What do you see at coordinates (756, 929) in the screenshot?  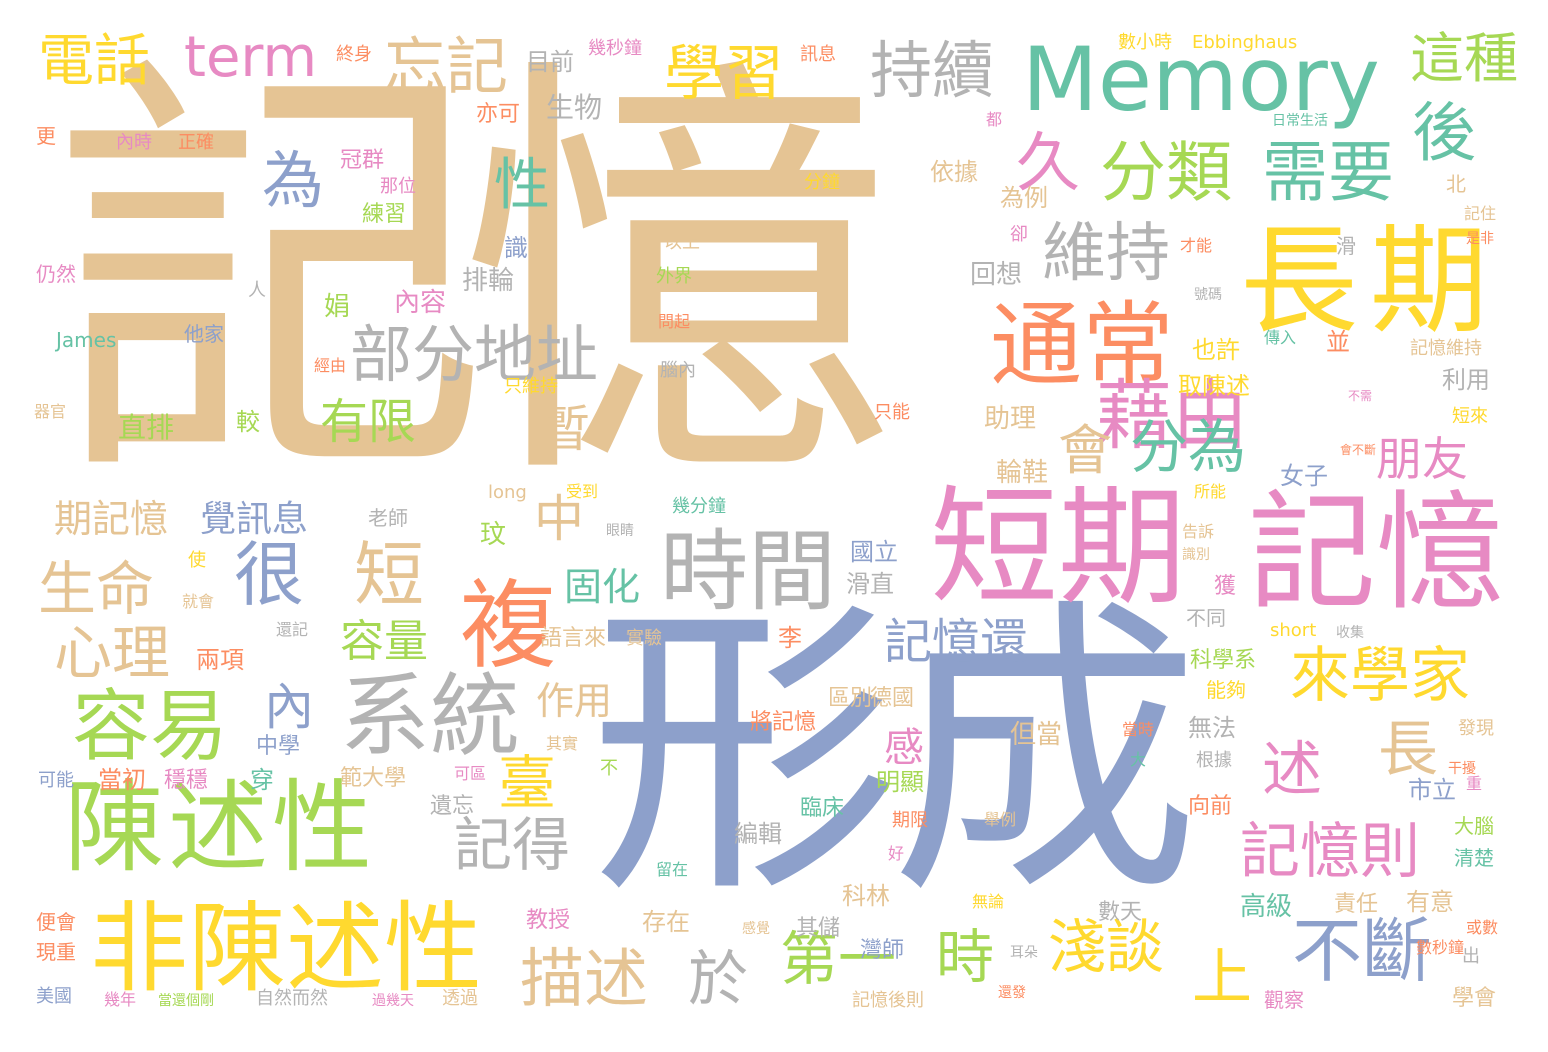 I see `word-cloud-term: 感覺` at bounding box center [756, 929].